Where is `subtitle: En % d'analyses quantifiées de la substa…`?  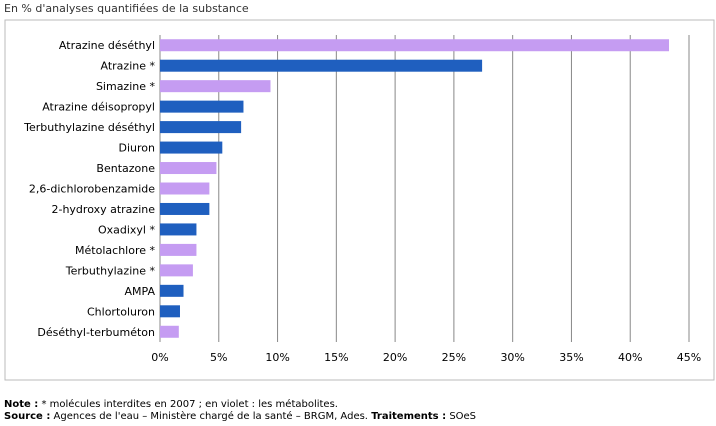 subtitle: En % d'analyses quantifiées de la substa… is located at coordinates (126, 8).